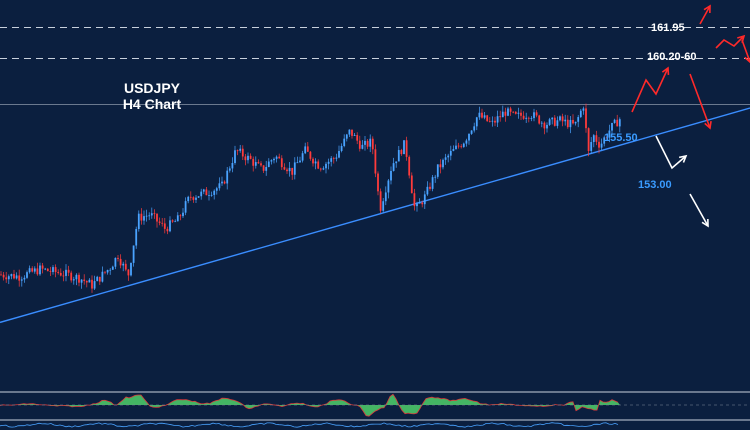  What do you see at coordinates (745, 51) in the screenshot?
I see `projection-arrow-right-edge` at bounding box center [745, 51].